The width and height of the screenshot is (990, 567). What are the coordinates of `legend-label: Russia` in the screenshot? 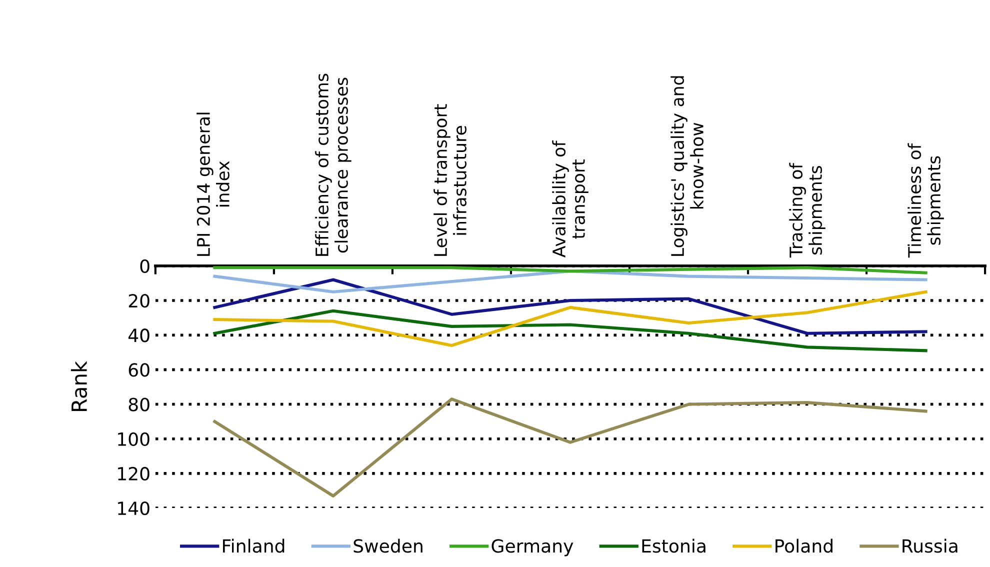 It's located at (930, 545).